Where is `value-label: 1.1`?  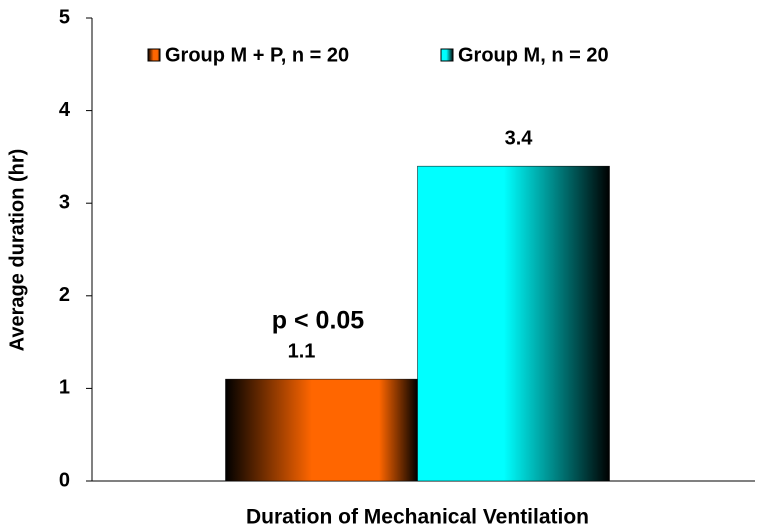 value-label: 1.1 is located at coordinates (302, 351).